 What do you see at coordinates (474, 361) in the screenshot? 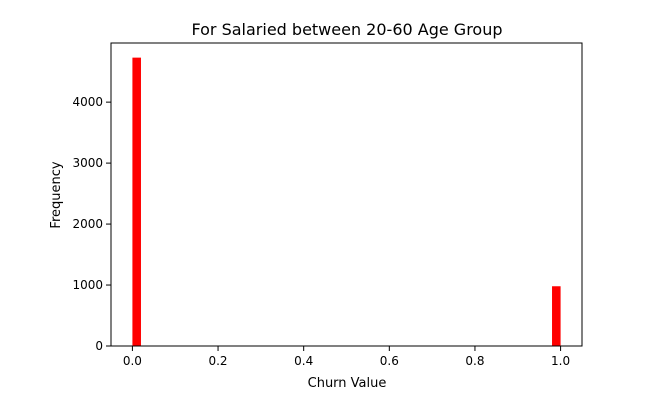
I see `x-tick-label: 0.8` at bounding box center [474, 361].